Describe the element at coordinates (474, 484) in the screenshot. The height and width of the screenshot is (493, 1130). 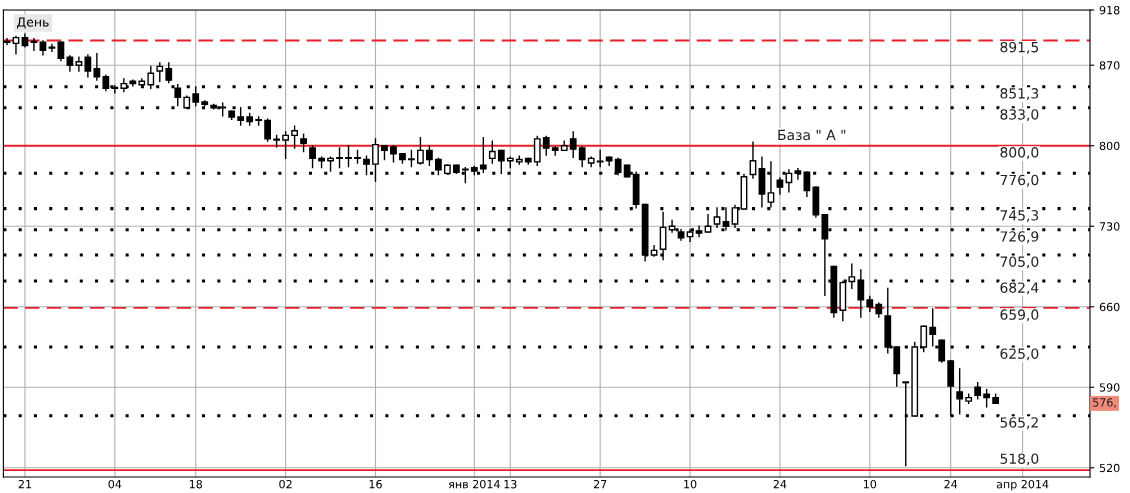
I see `x-tick-label: янв 2014` at that location.